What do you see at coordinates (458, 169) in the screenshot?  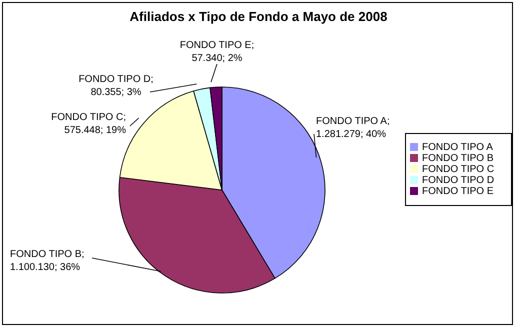 I see `legend-label: FONDO TIPO C` at bounding box center [458, 169].